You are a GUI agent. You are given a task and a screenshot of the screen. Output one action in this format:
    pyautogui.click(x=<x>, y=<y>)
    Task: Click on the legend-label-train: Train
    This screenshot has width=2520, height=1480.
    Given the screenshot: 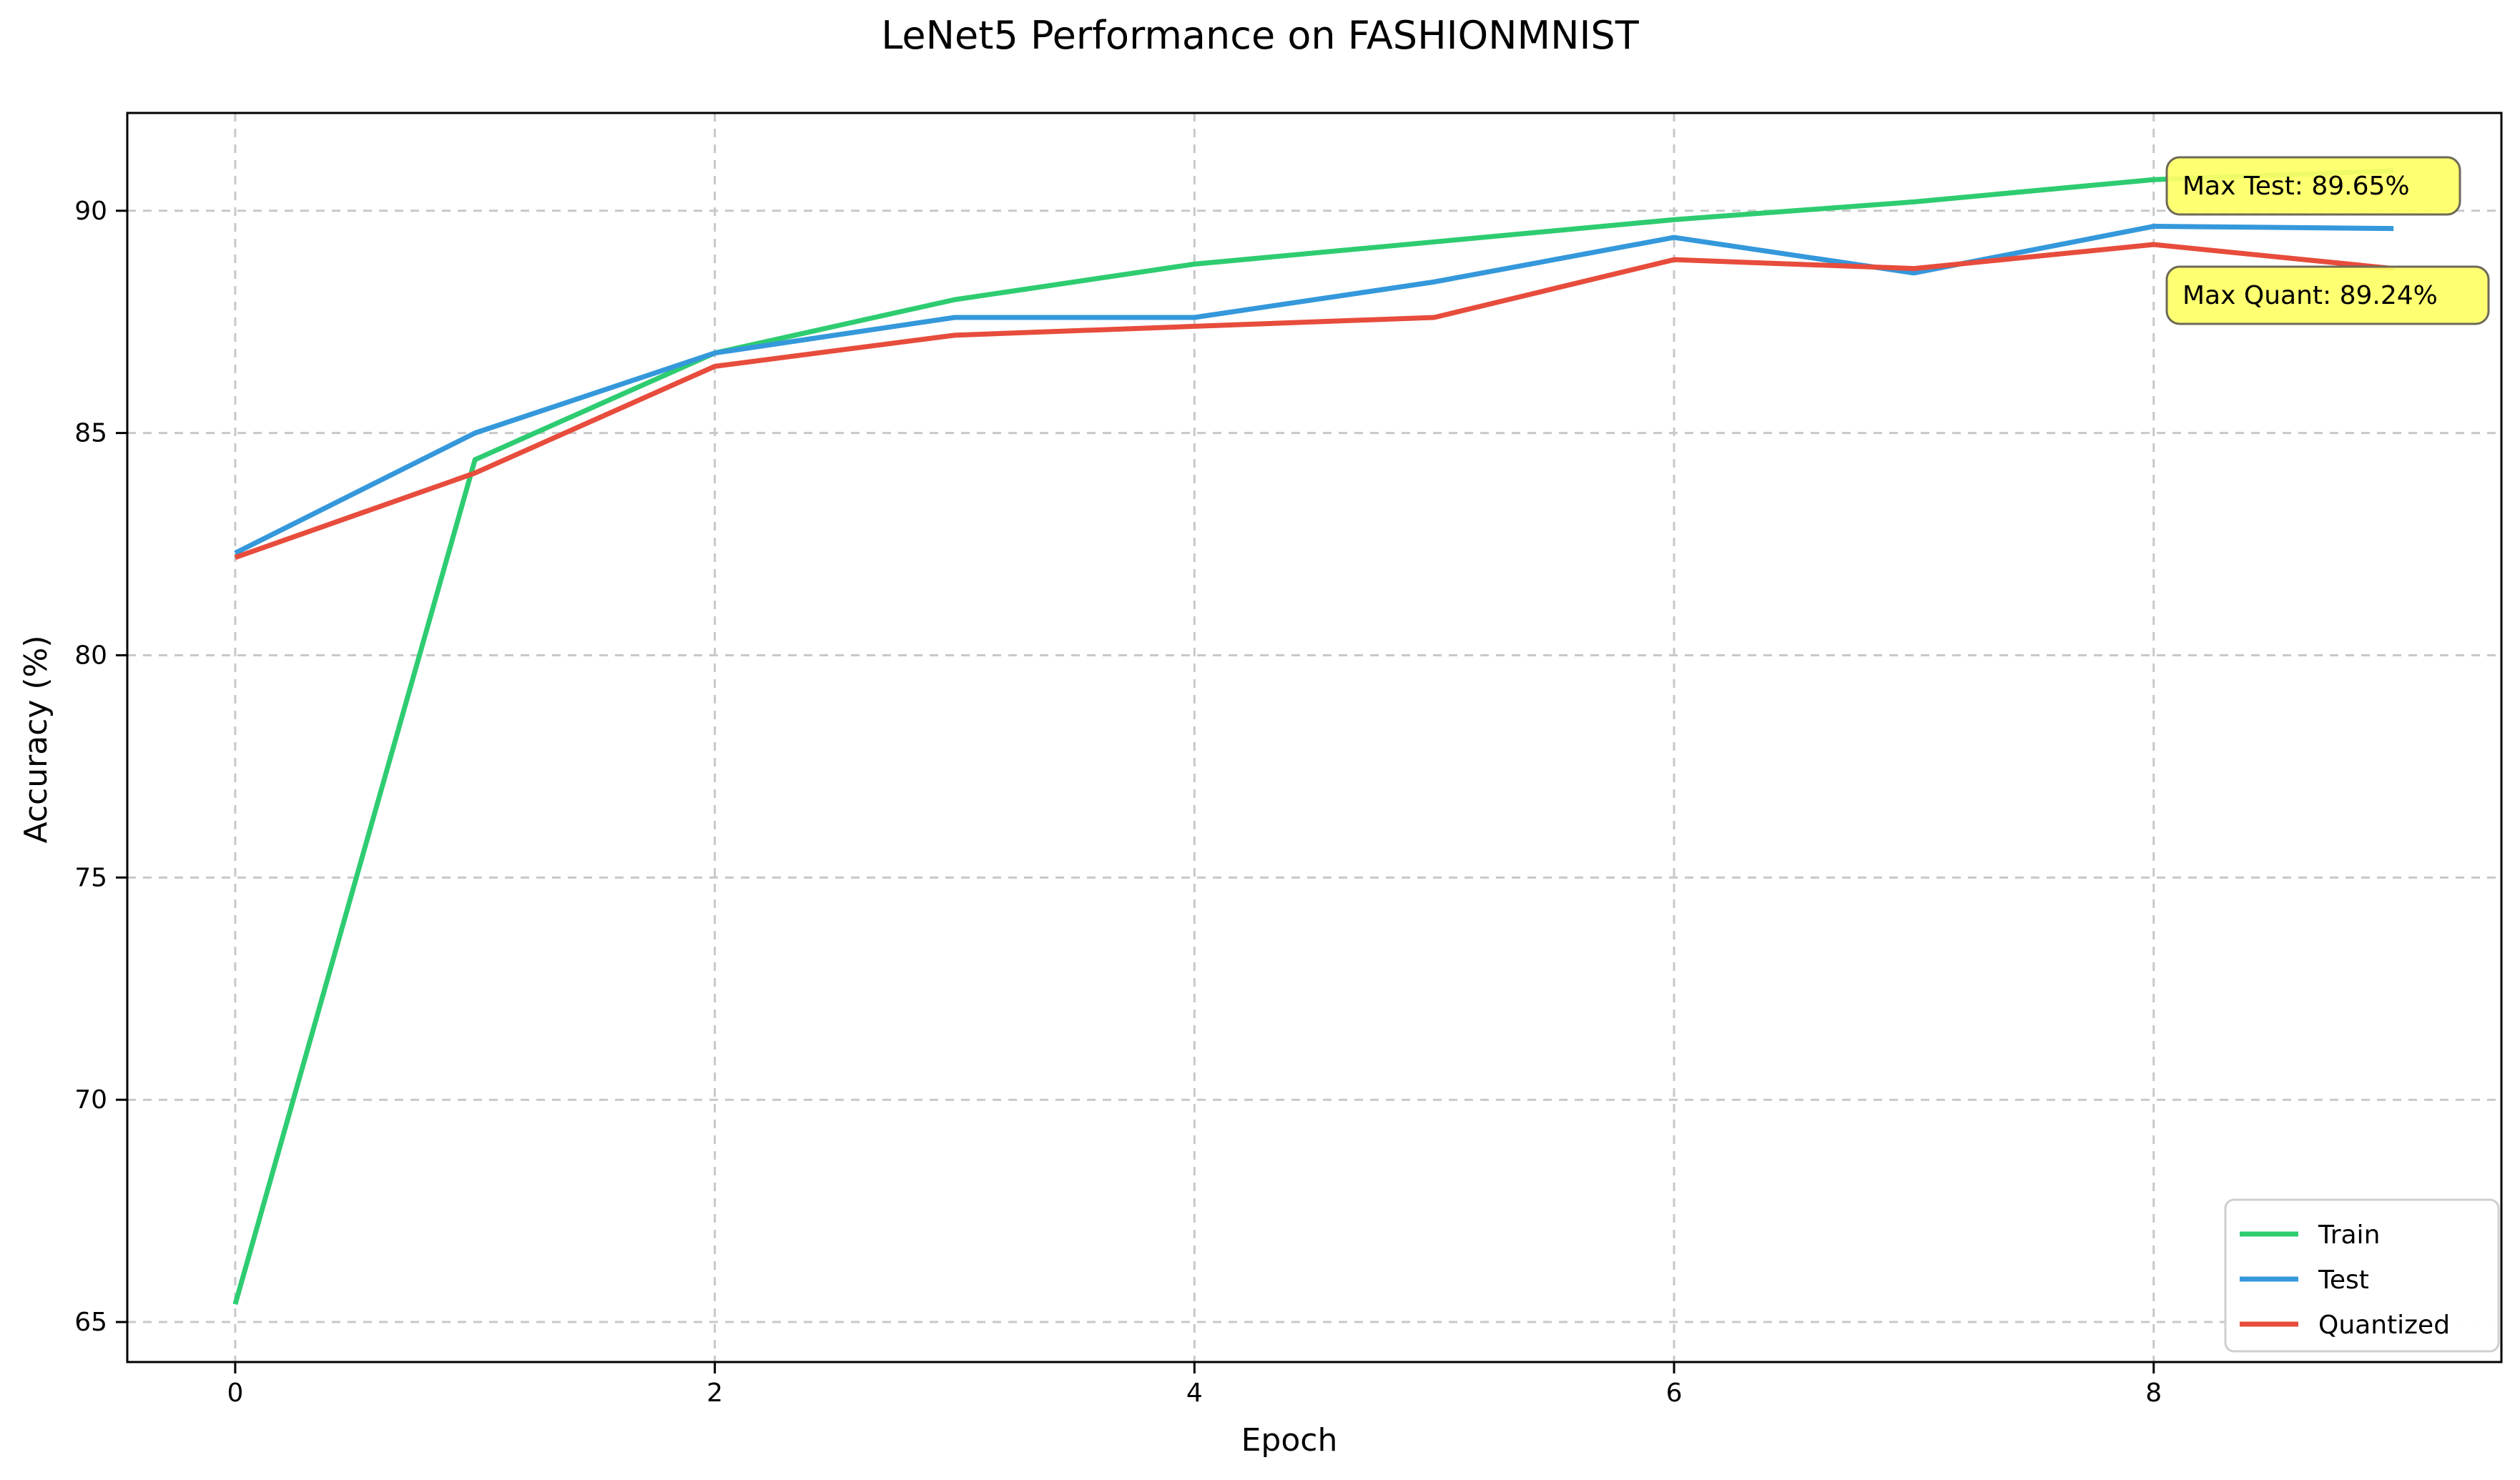 What is the action you would take?
    pyautogui.click(x=2349, y=1235)
    